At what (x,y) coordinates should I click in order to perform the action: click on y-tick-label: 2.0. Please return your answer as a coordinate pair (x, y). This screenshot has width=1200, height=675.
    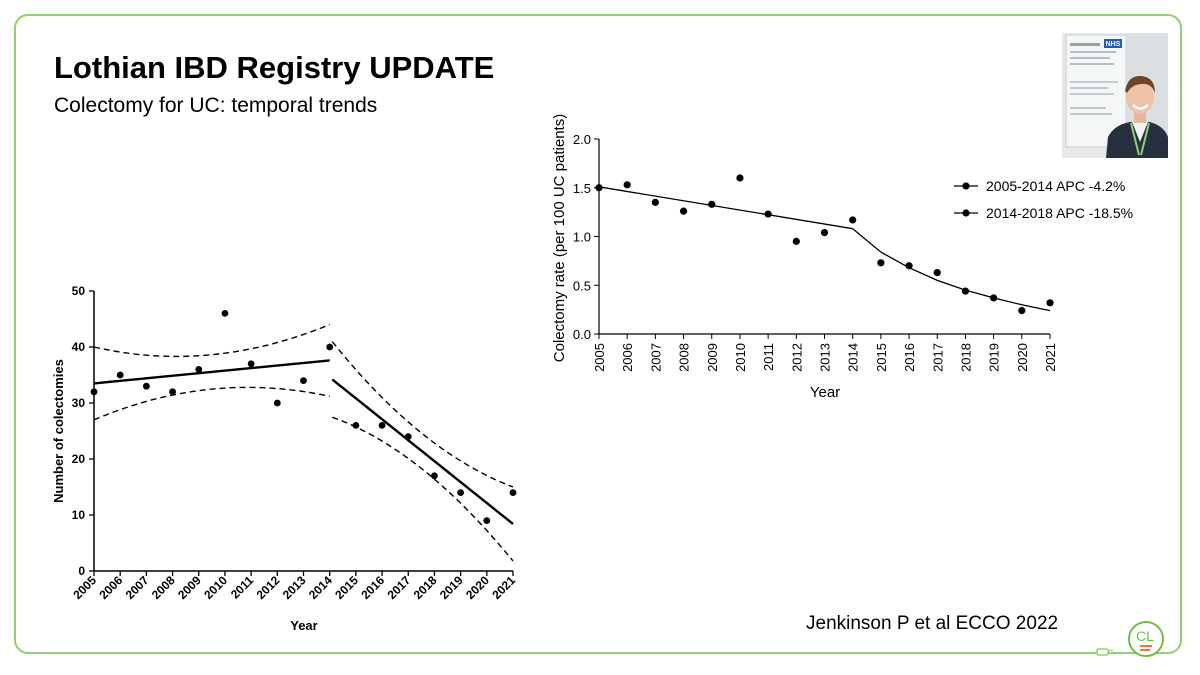
    Looking at the image, I should click on (582, 139).